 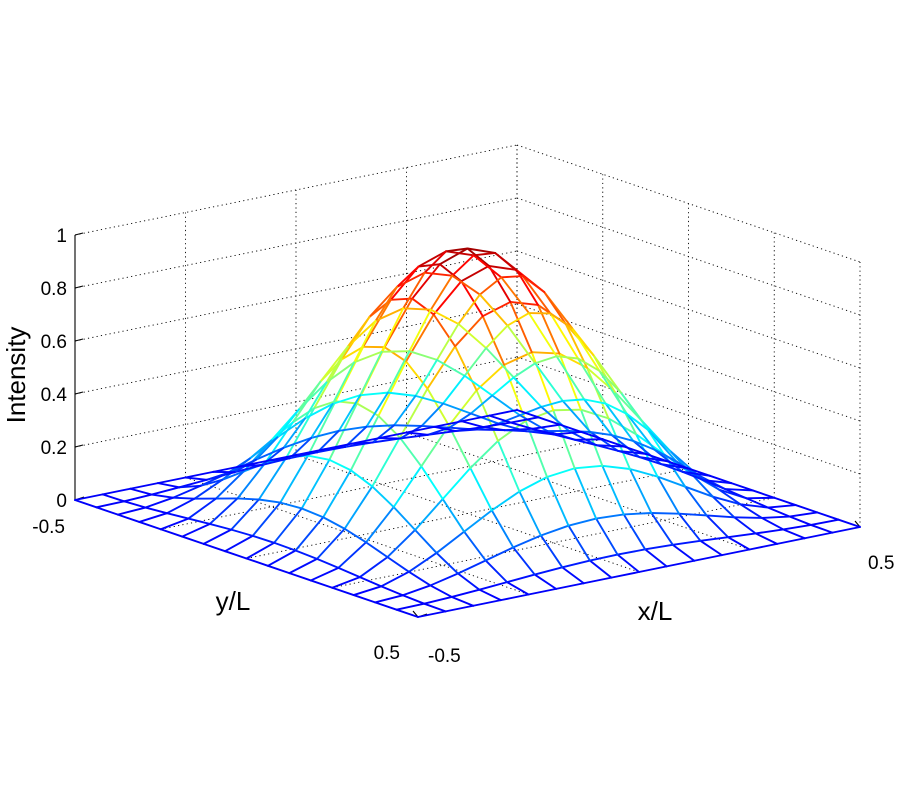 I want to click on z-tick, so click(x=79, y=446).